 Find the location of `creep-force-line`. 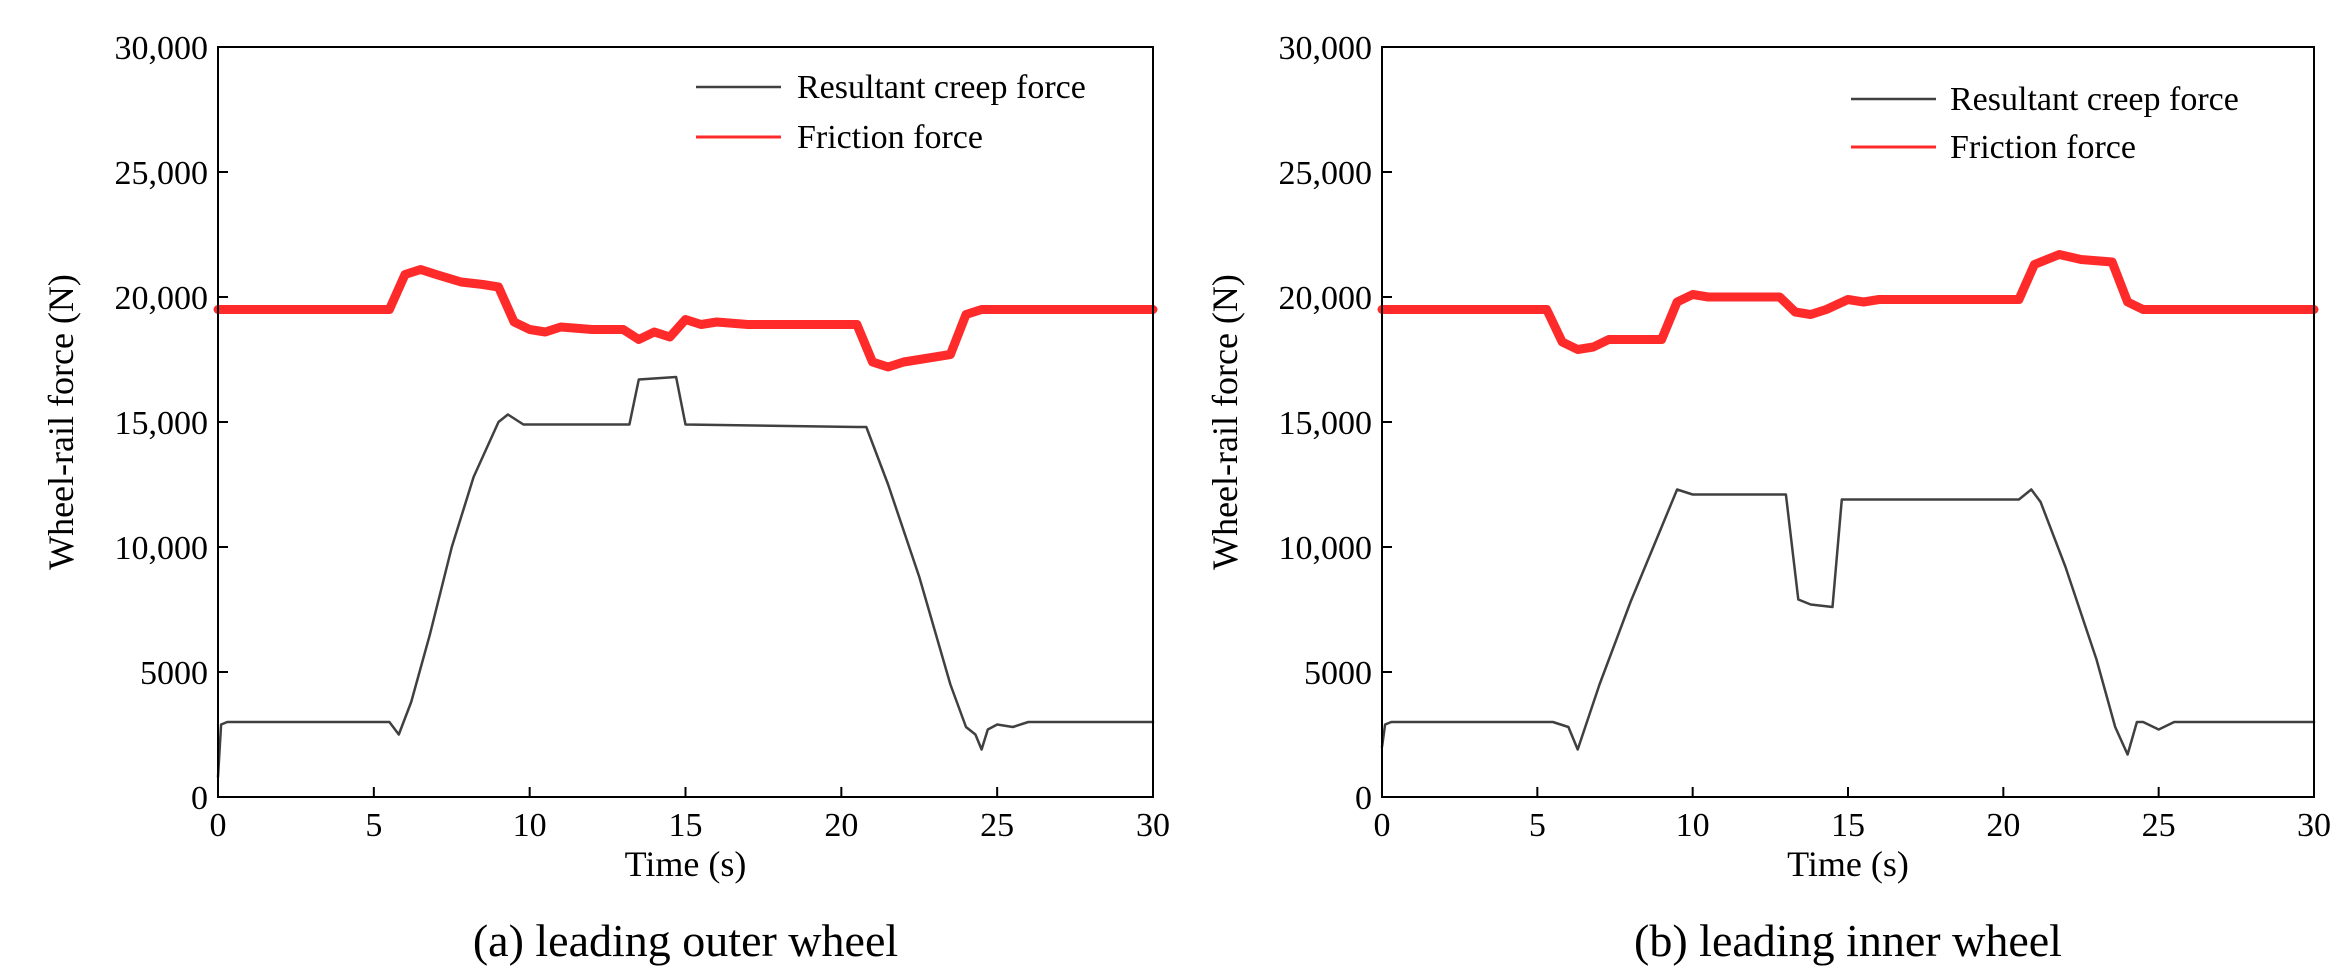

creep-force-line is located at coordinates (1848, 622).